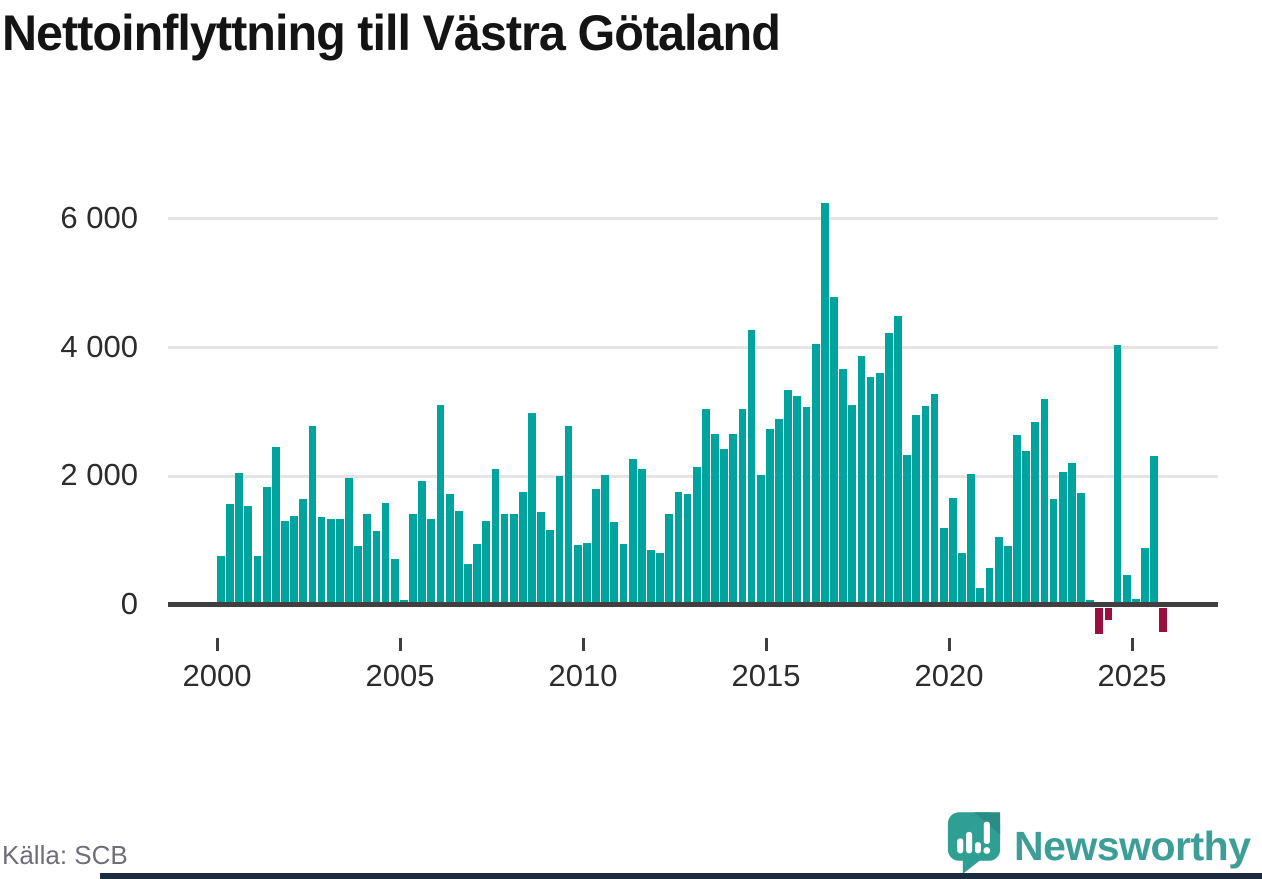 This screenshot has width=1262, height=879. Describe the element at coordinates (468, 584) in the screenshot. I see `bar-2006Q4` at that location.